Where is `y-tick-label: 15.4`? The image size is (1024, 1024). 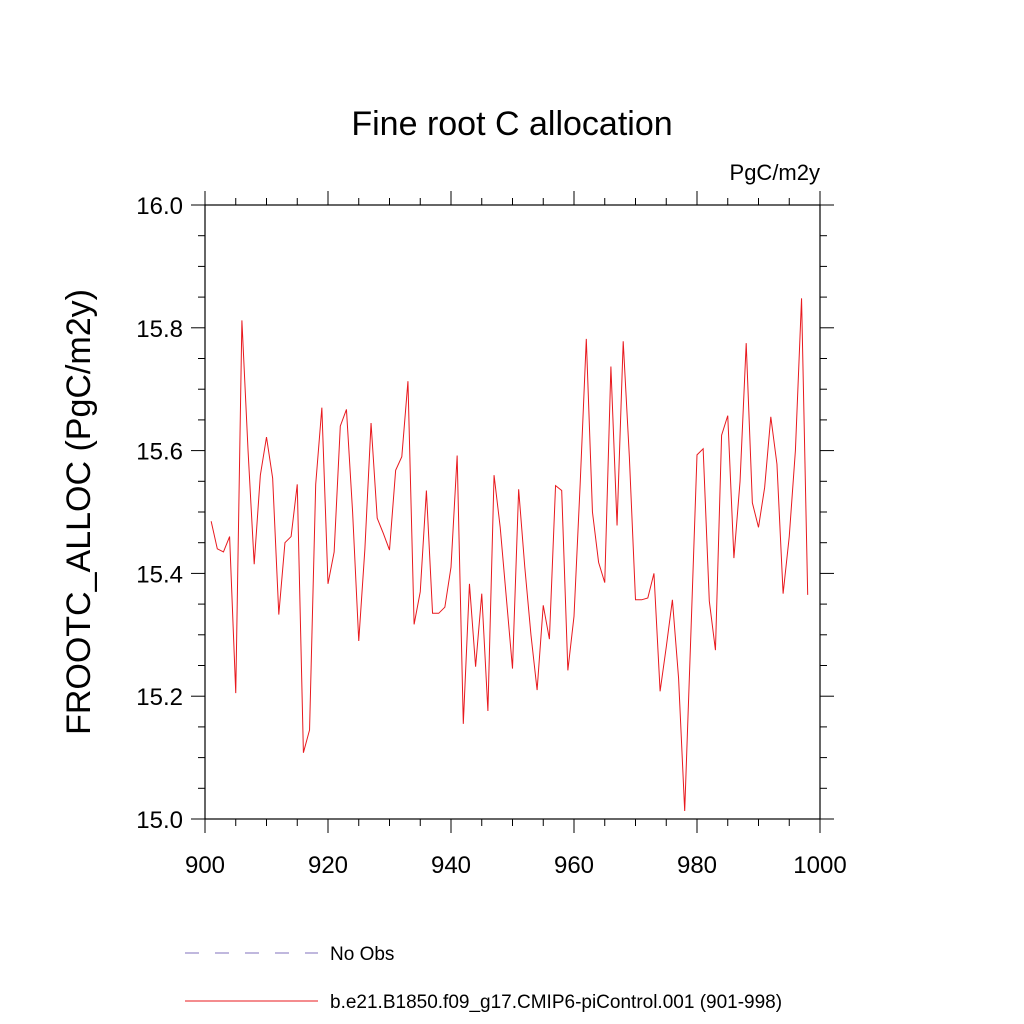 y-tick-label: 15.4 is located at coordinates (159, 574).